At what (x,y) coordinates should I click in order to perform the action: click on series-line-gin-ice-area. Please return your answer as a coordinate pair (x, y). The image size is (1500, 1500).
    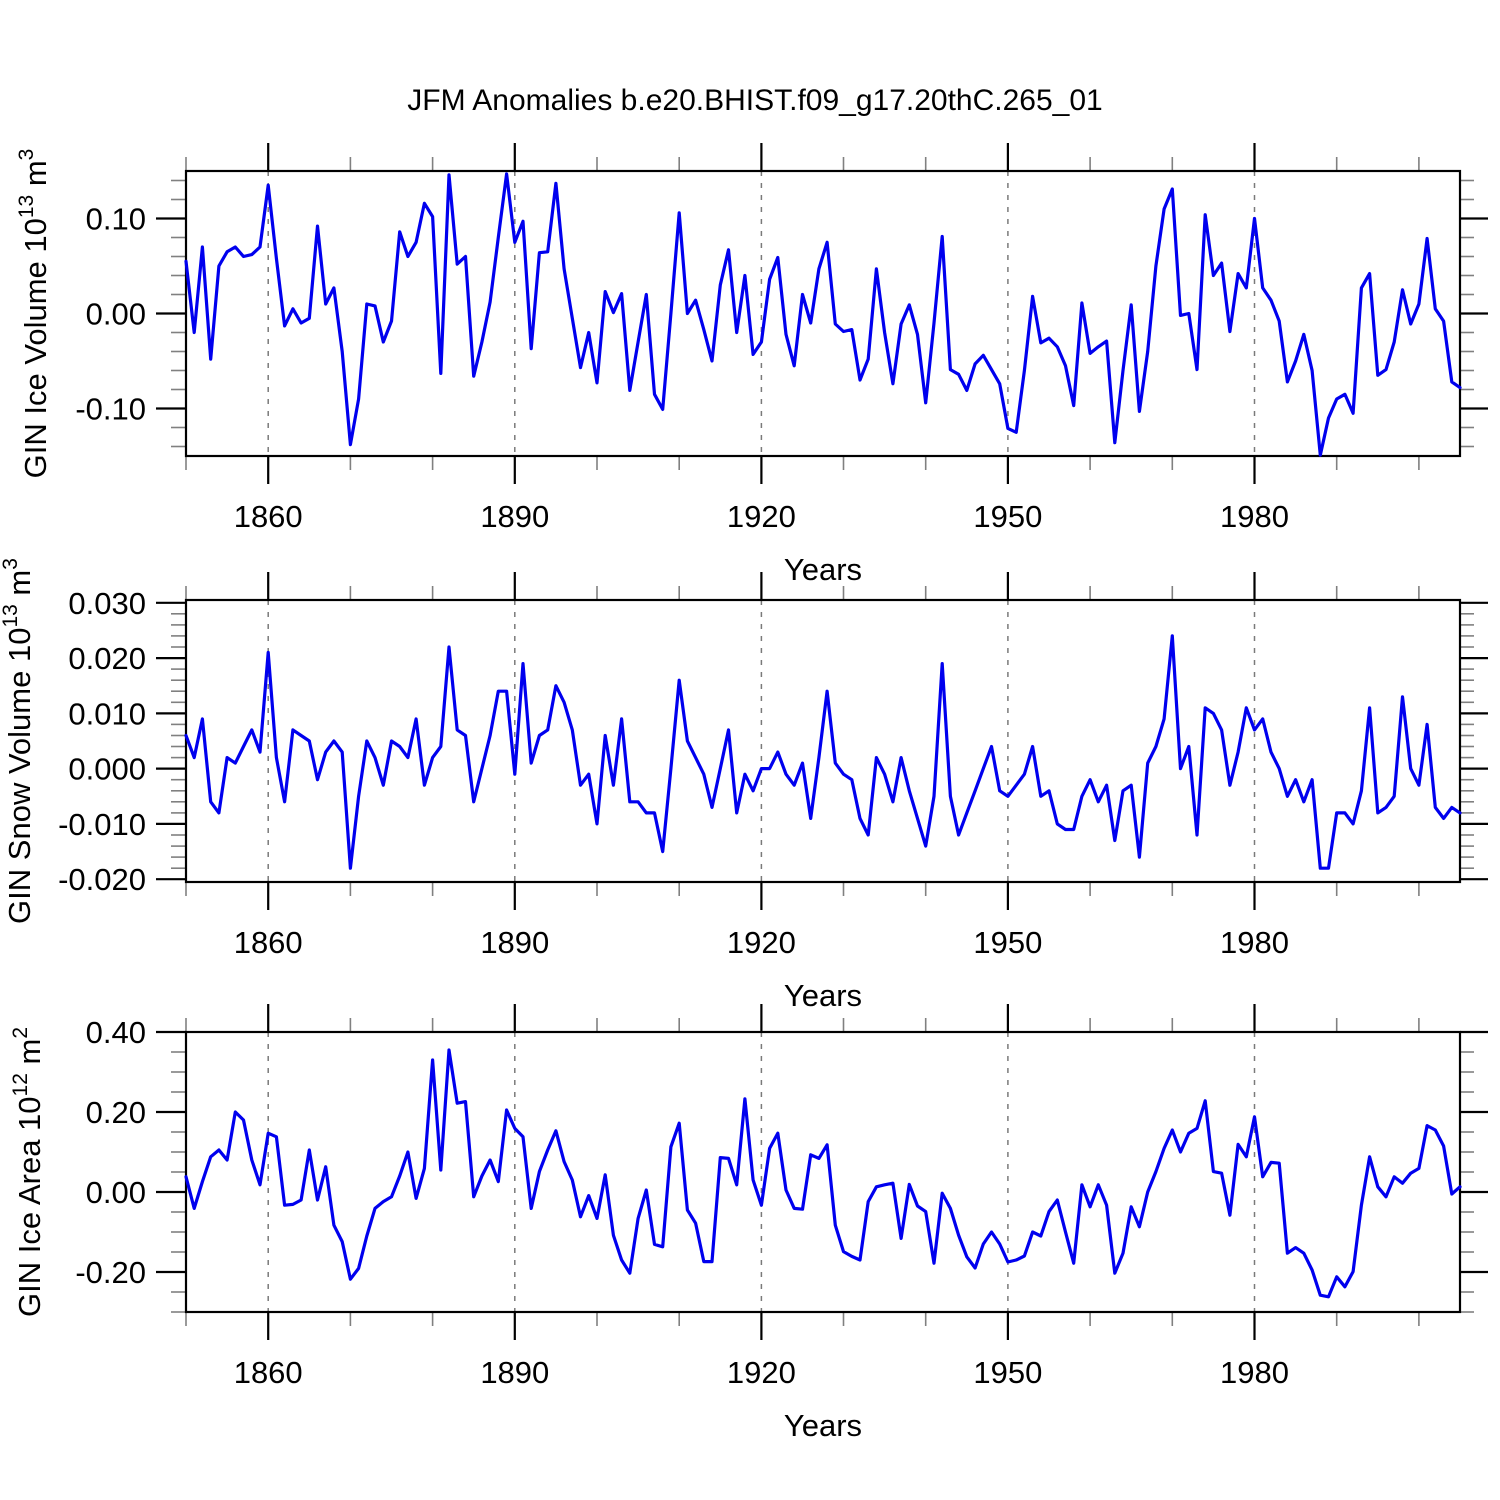
    Looking at the image, I should click on (823, 1173).